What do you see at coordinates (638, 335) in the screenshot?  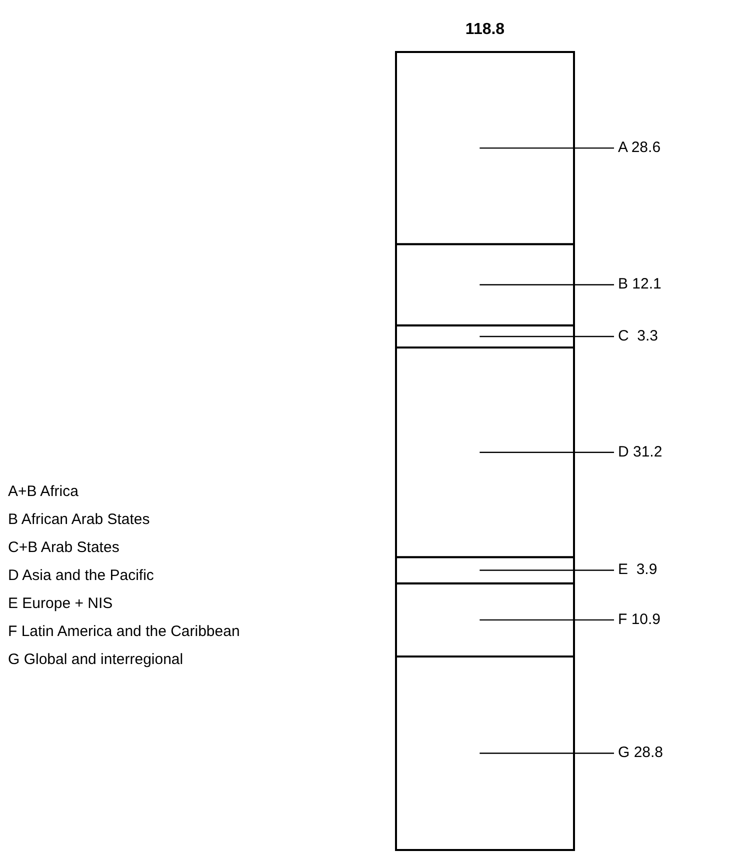 I see `data-label: C 3.3` at bounding box center [638, 335].